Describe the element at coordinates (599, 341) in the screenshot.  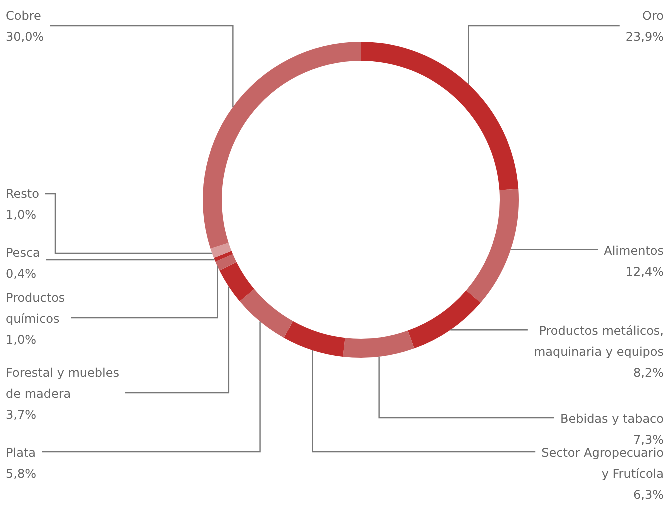
I see `slice-label: Productos metálicos, maquinaria y equipos` at that location.